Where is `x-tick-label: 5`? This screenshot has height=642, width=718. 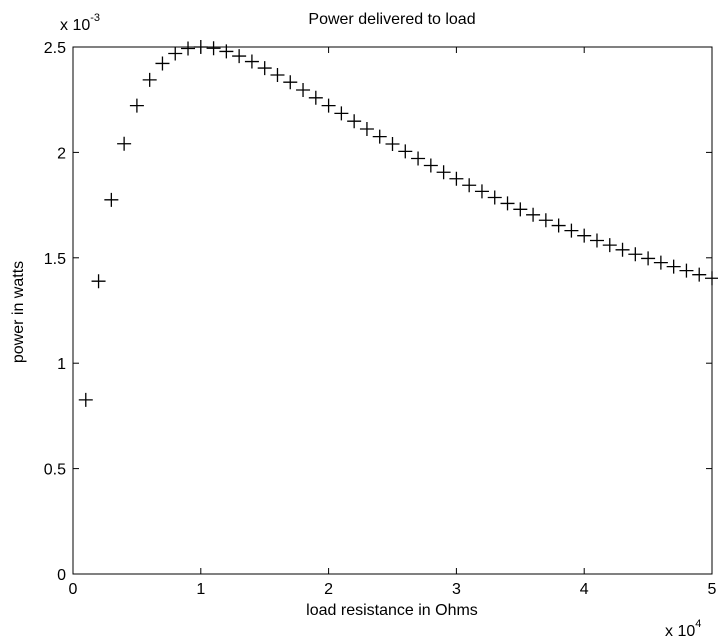
x-tick-label: 5 is located at coordinates (712, 589).